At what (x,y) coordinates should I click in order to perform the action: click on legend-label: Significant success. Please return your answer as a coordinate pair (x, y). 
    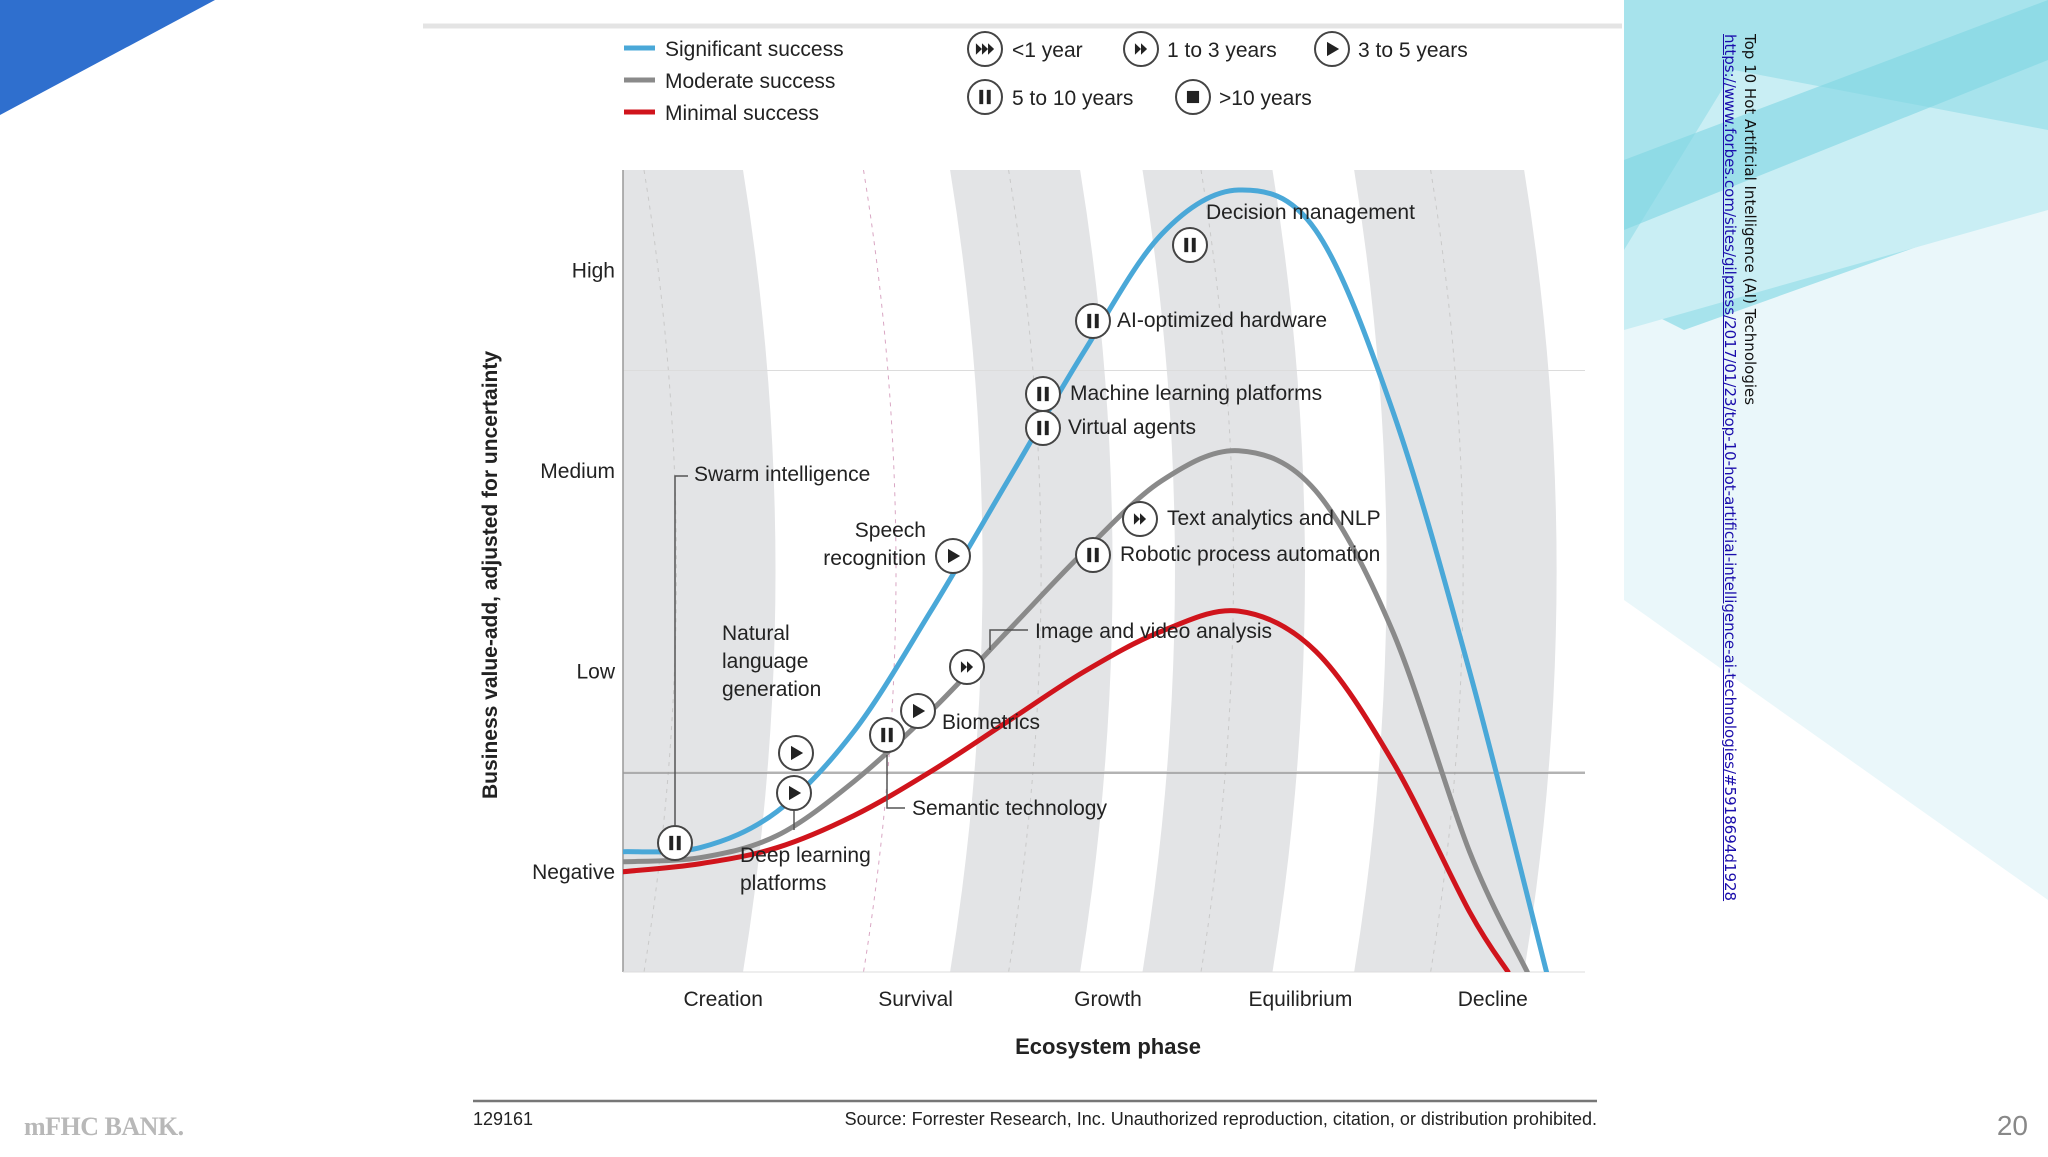
    Looking at the image, I should click on (754, 49).